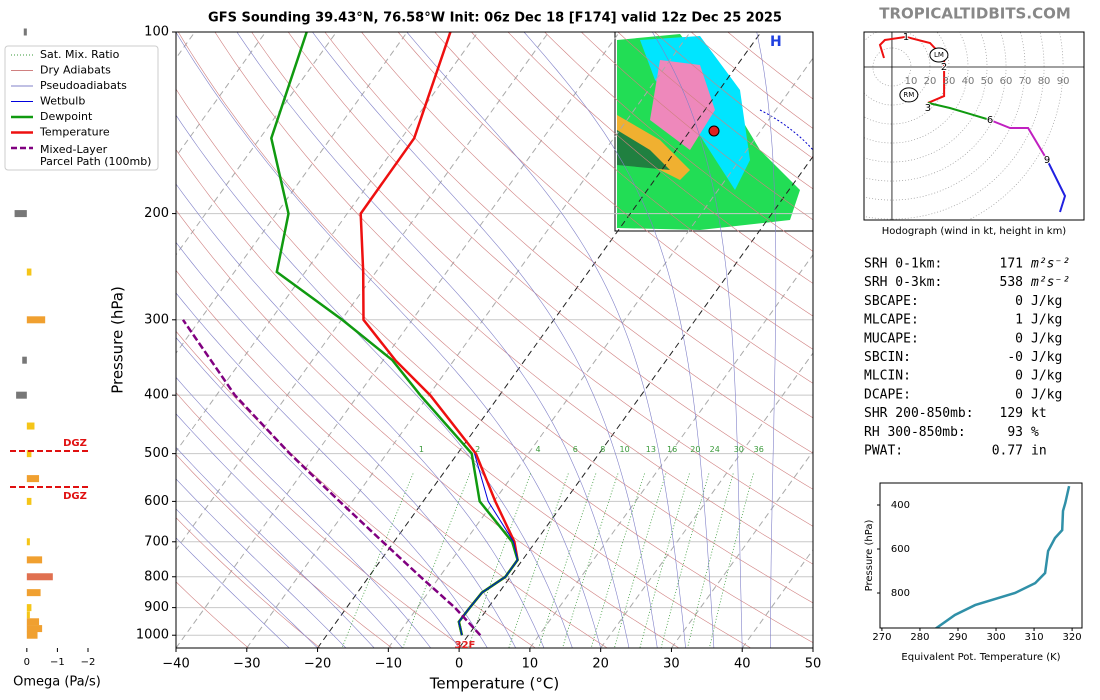 This screenshot has width=1100, height=700. Describe the element at coordinates (1011, 264) in the screenshot. I see `index-value: 171` at that location.